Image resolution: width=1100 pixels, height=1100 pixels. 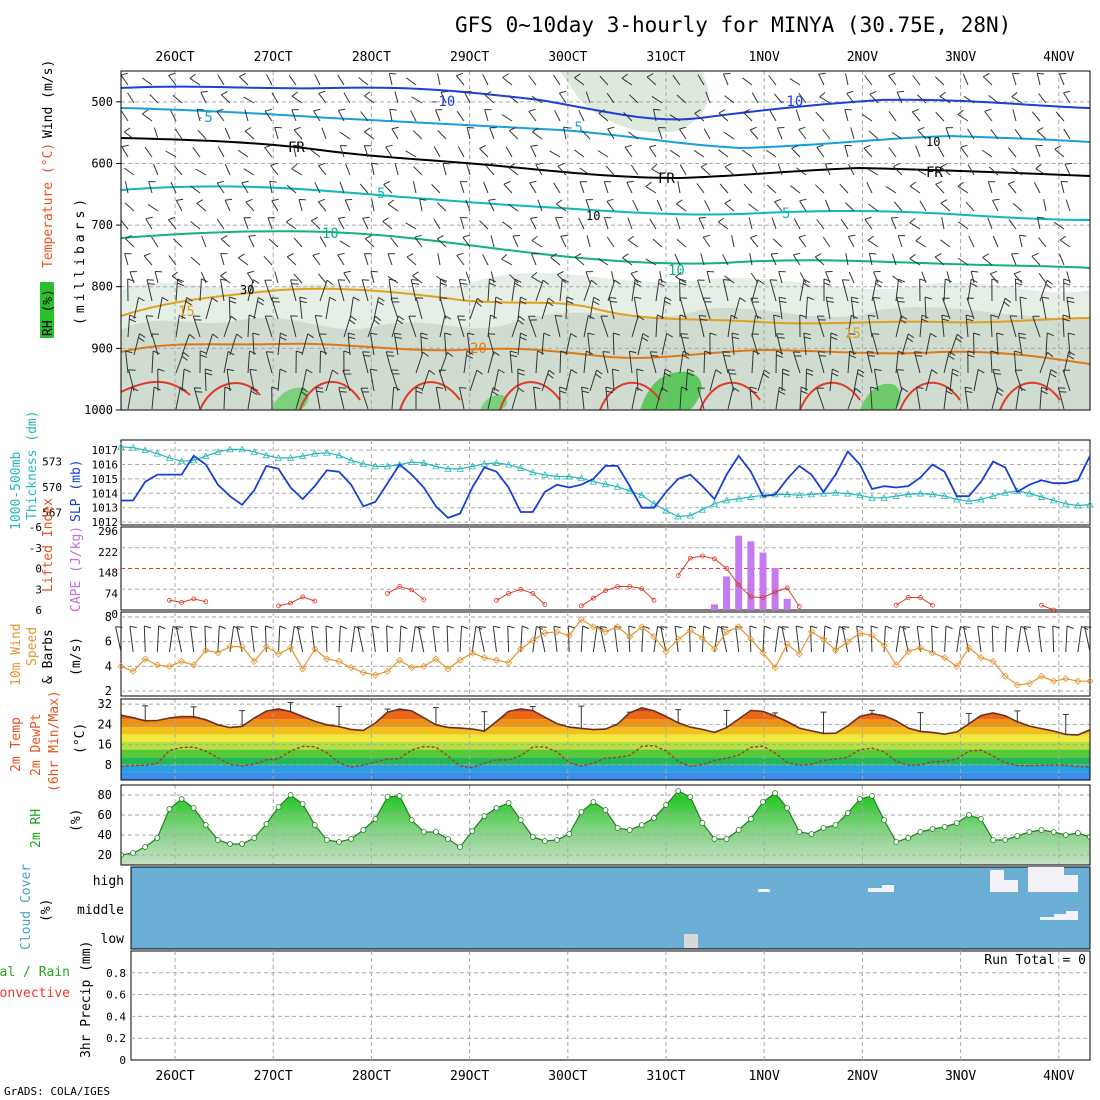 What do you see at coordinates (605, 353) in the screenshot?
I see `isotherm-plus20` at bounding box center [605, 353].